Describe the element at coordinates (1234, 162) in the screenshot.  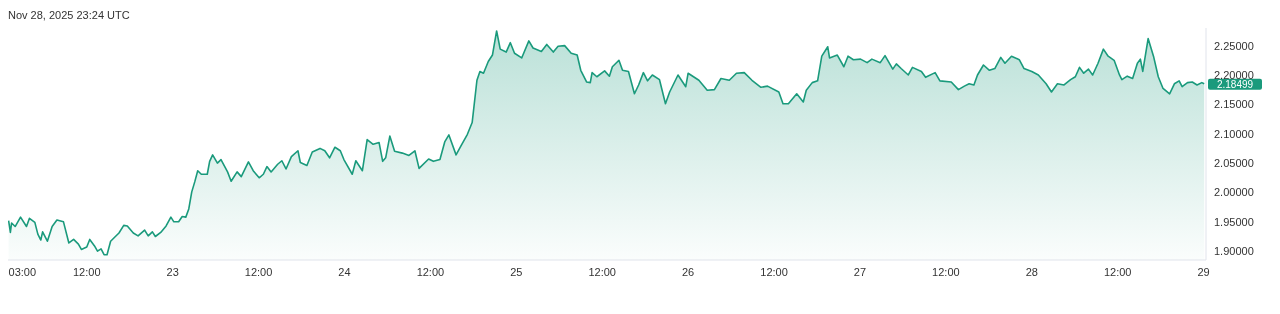
I see `y-tick-label: 2.05000` at that location.